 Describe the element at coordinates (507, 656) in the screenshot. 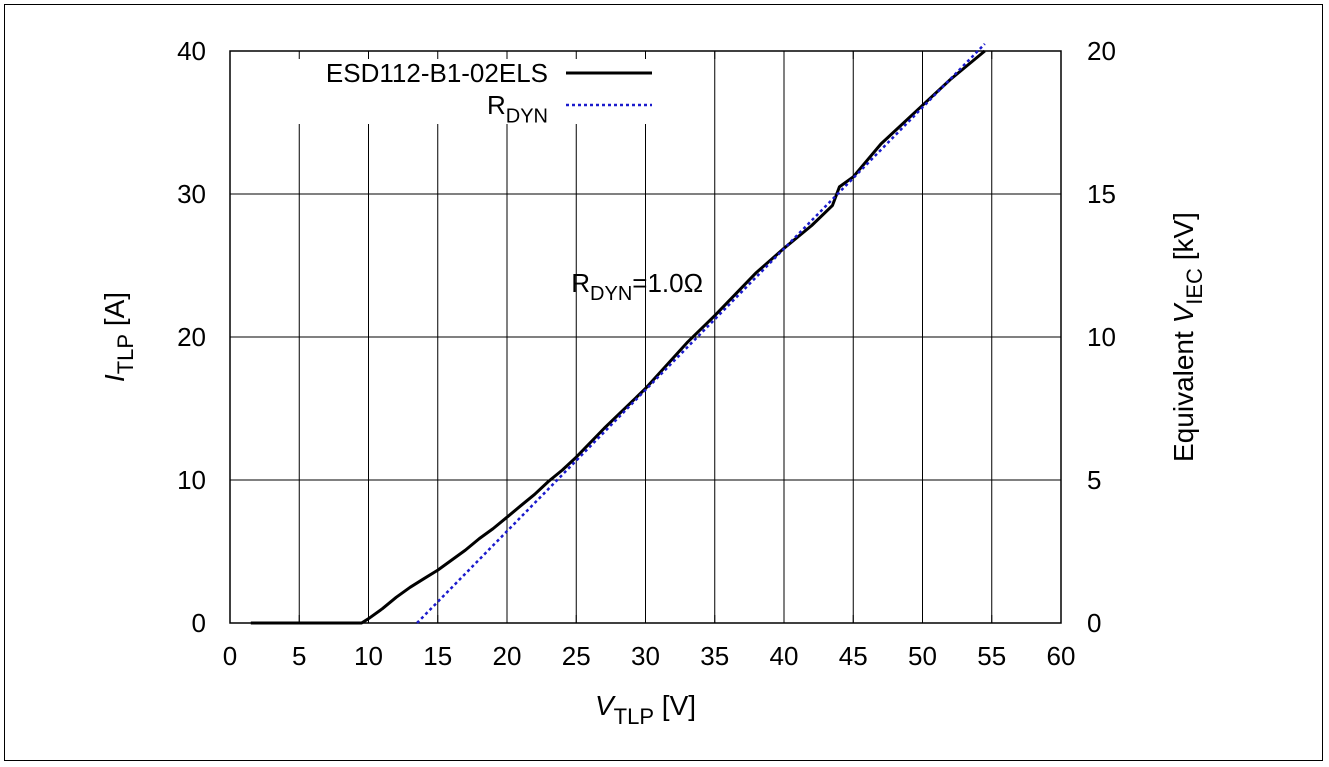

I see `x-tick-label: 20` at that location.